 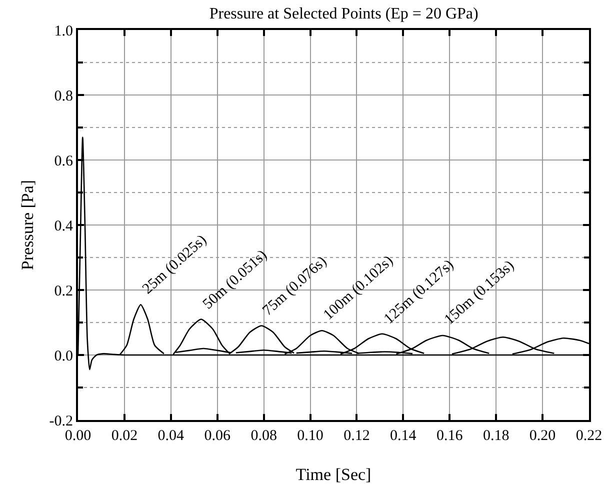 I want to click on y-tick-label: 0.4, so click(x=64, y=226).